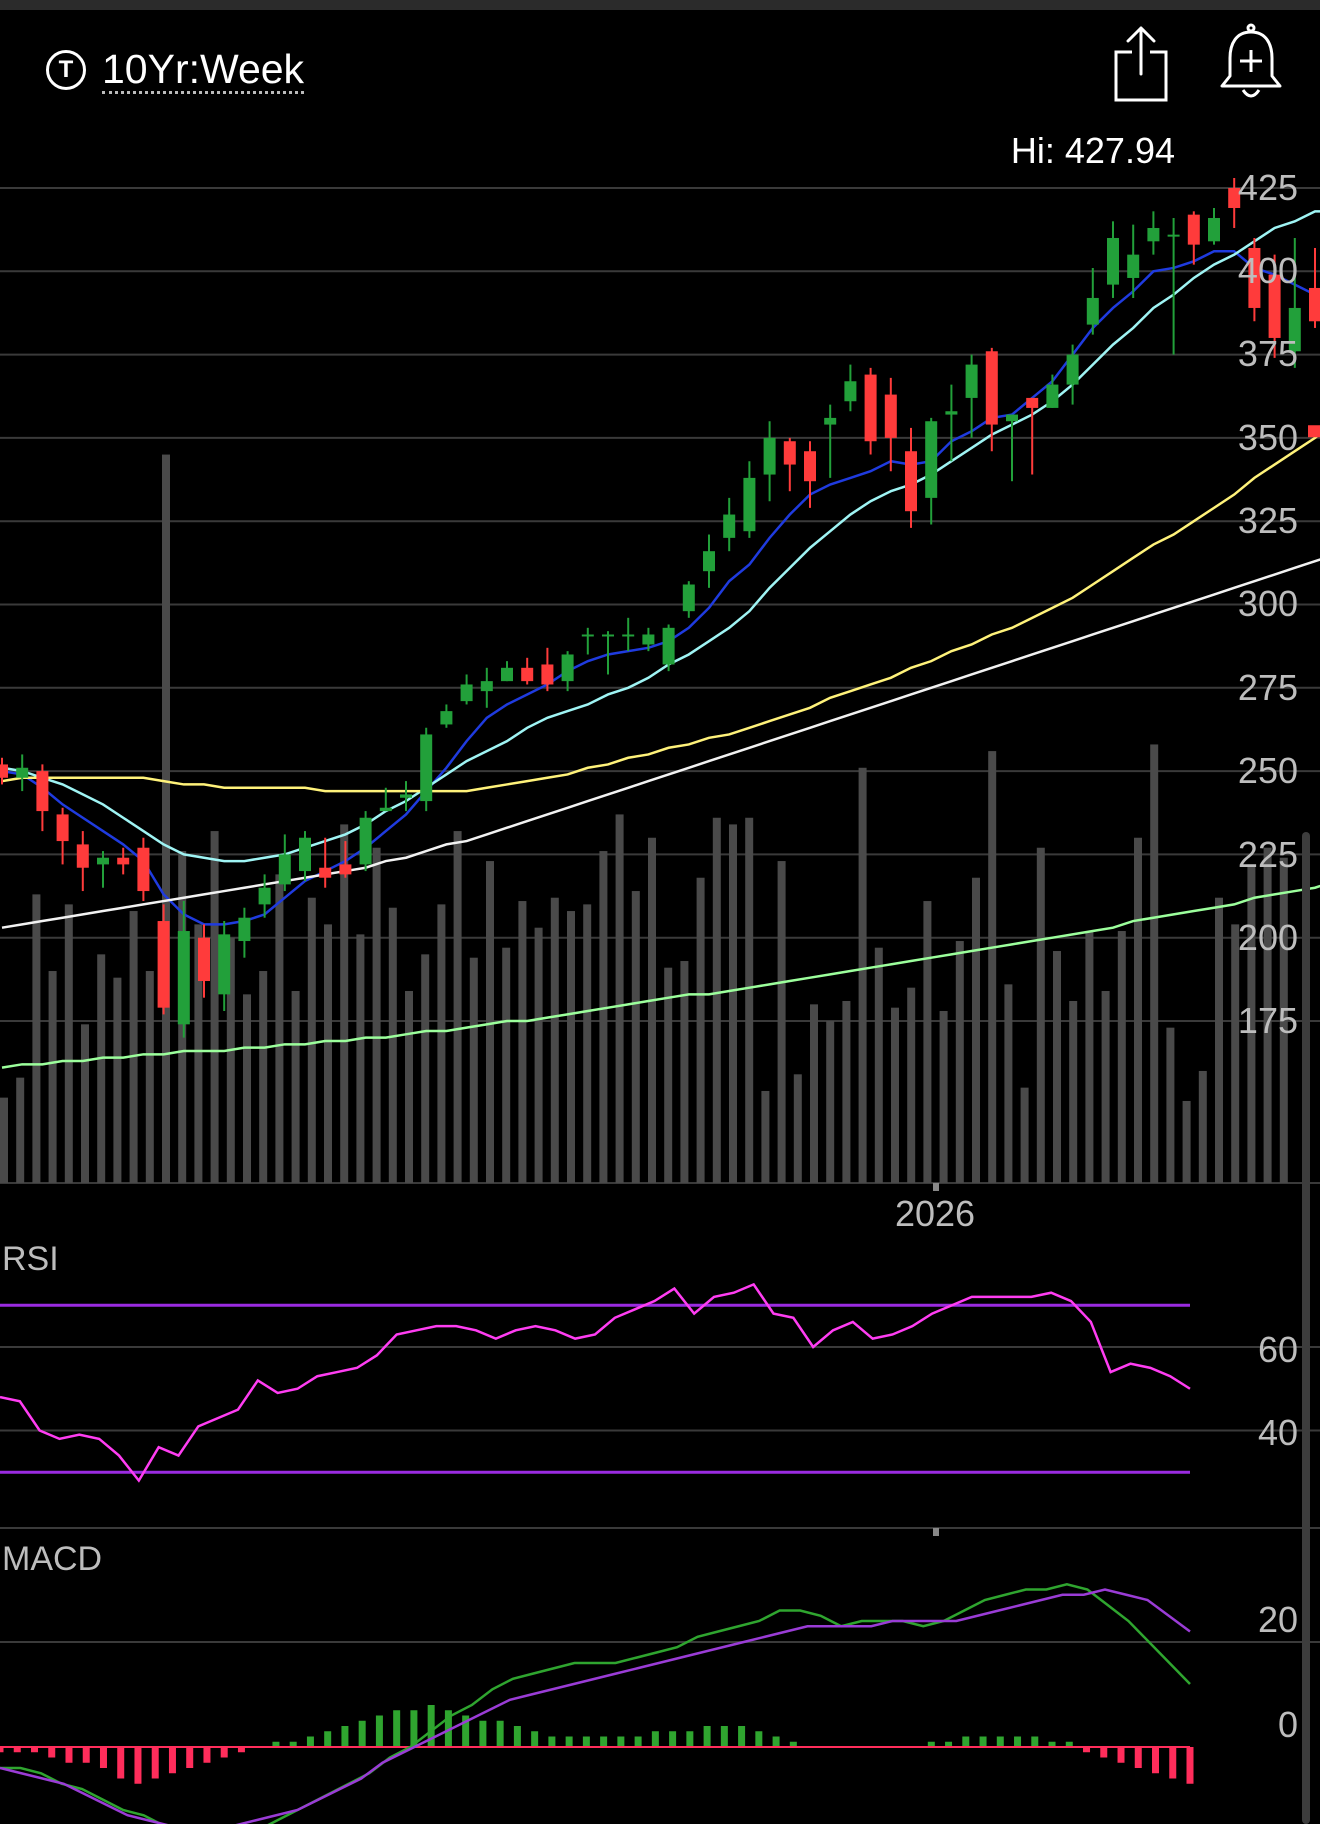 The width and height of the screenshot is (1320, 1824). What do you see at coordinates (1251, 60) in the screenshot?
I see `bell-plus-icon` at bounding box center [1251, 60].